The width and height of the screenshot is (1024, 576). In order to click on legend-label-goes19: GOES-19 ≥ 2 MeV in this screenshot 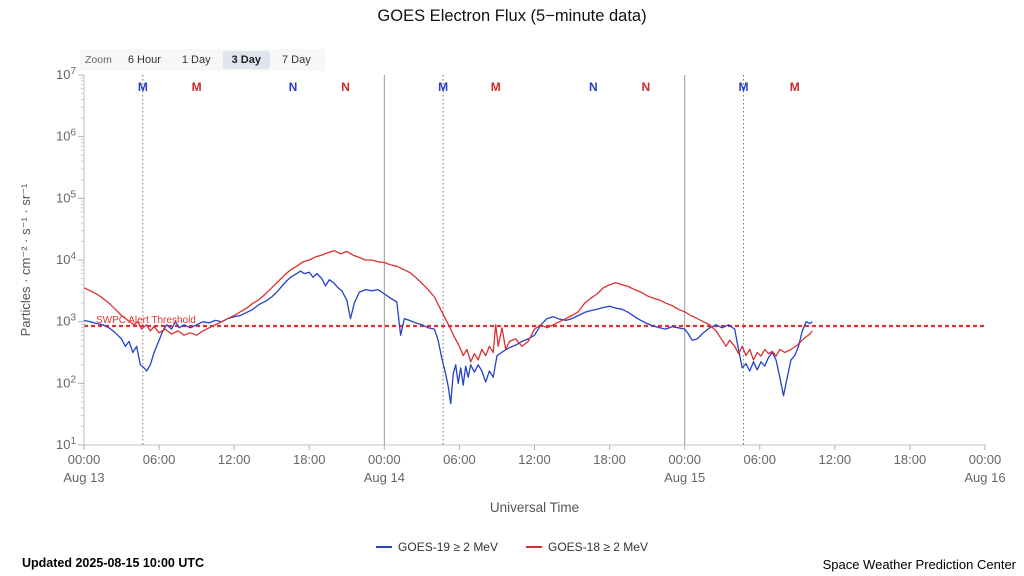, I will do `click(448, 547)`.